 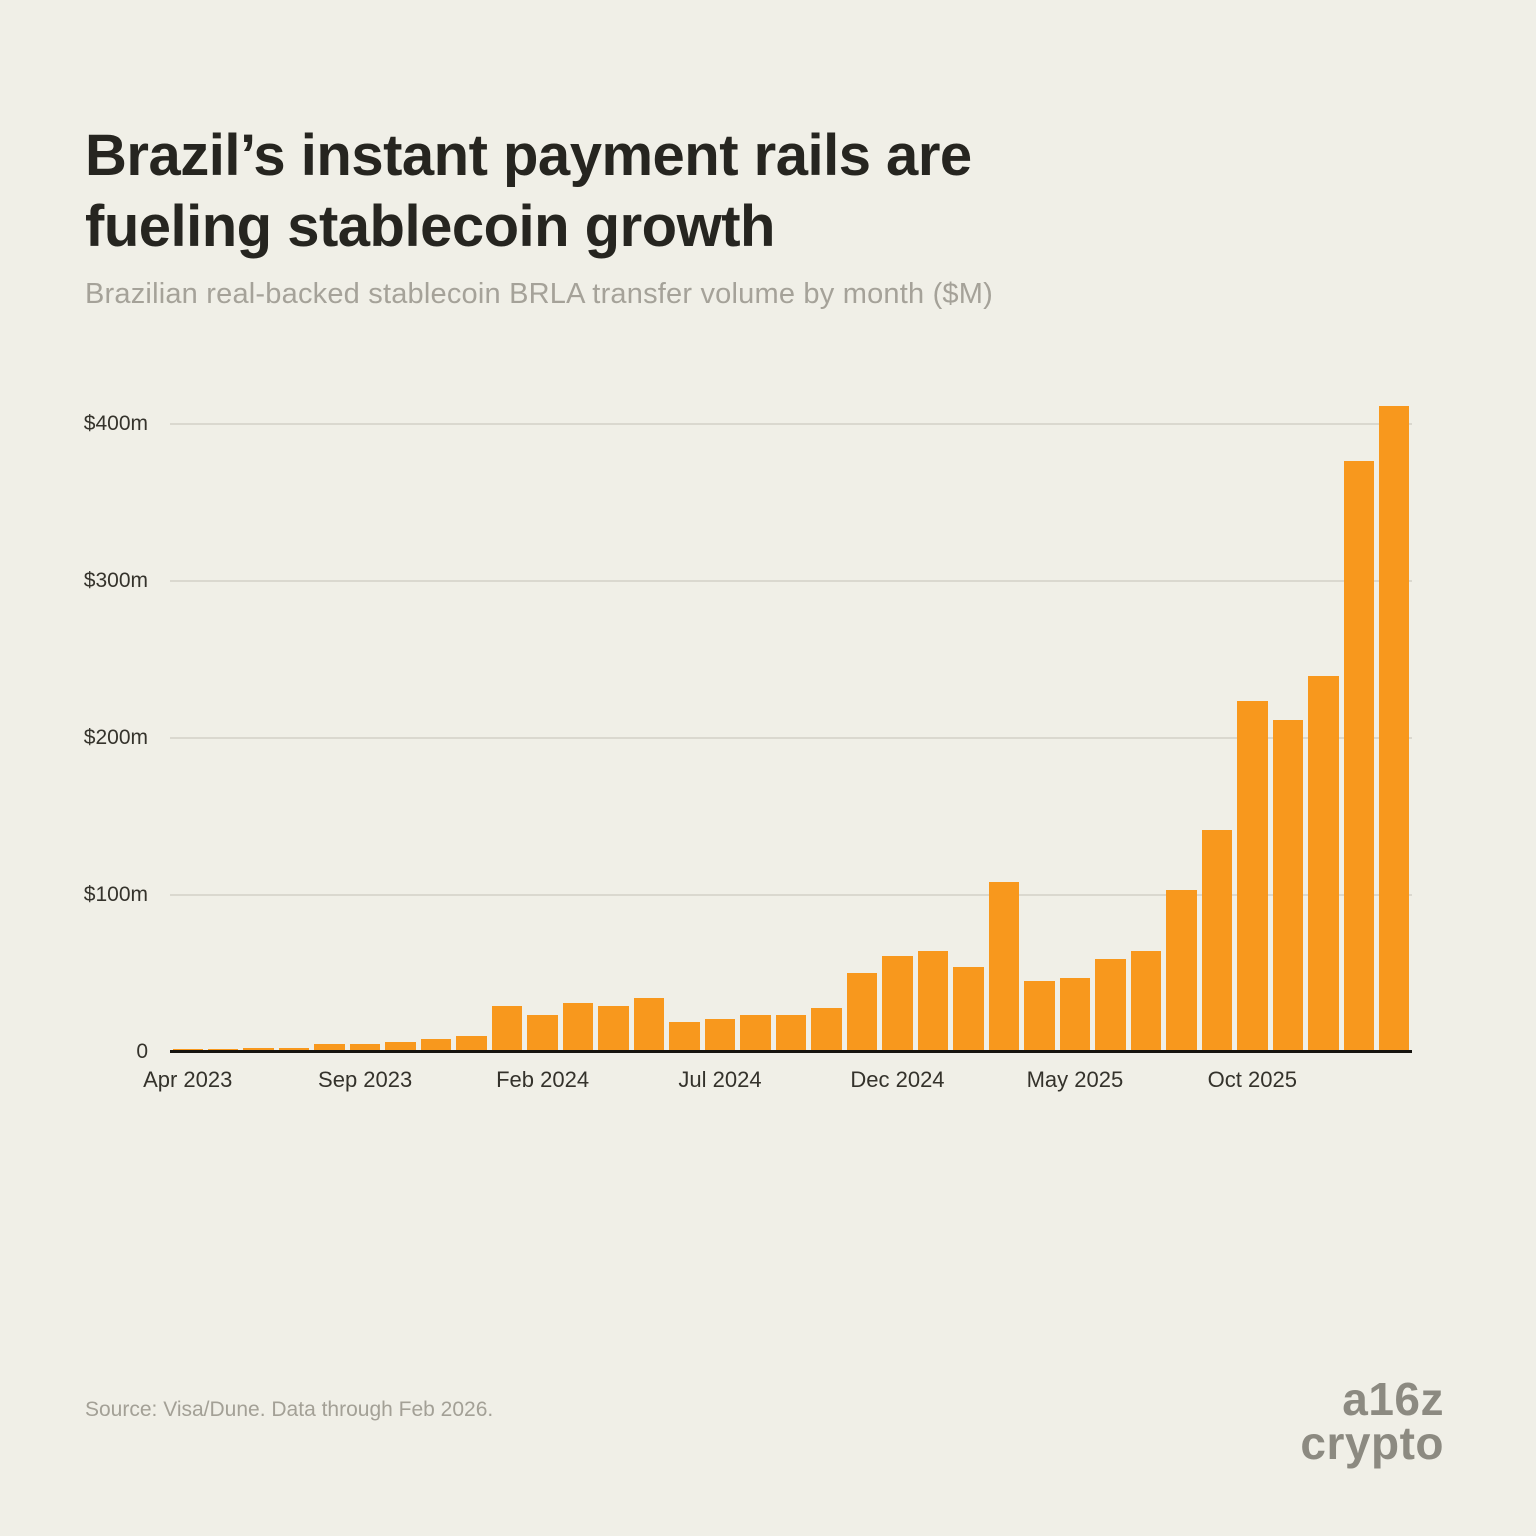 What do you see at coordinates (1372, 1442) in the screenshot?
I see `logo-line-crypto: crypto` at bounding box center [1372, 1442].